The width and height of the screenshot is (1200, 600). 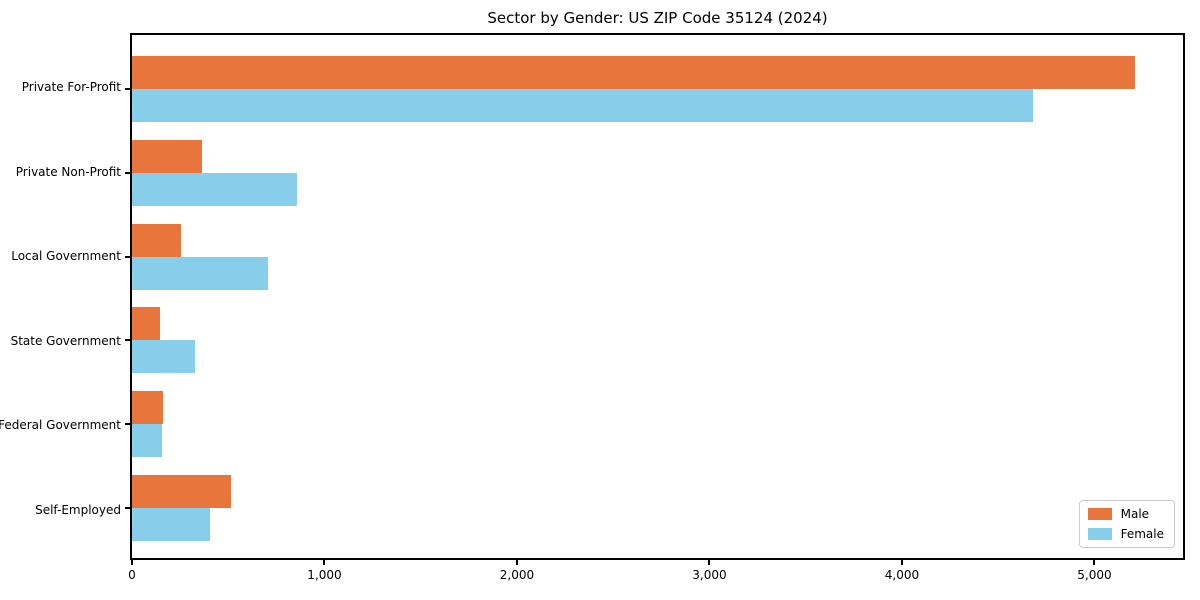 What do you see at coordinates (78, 509) in the screenshot?
I see `y-axis-label: Self-Employed` at bounding box center [78, 509].